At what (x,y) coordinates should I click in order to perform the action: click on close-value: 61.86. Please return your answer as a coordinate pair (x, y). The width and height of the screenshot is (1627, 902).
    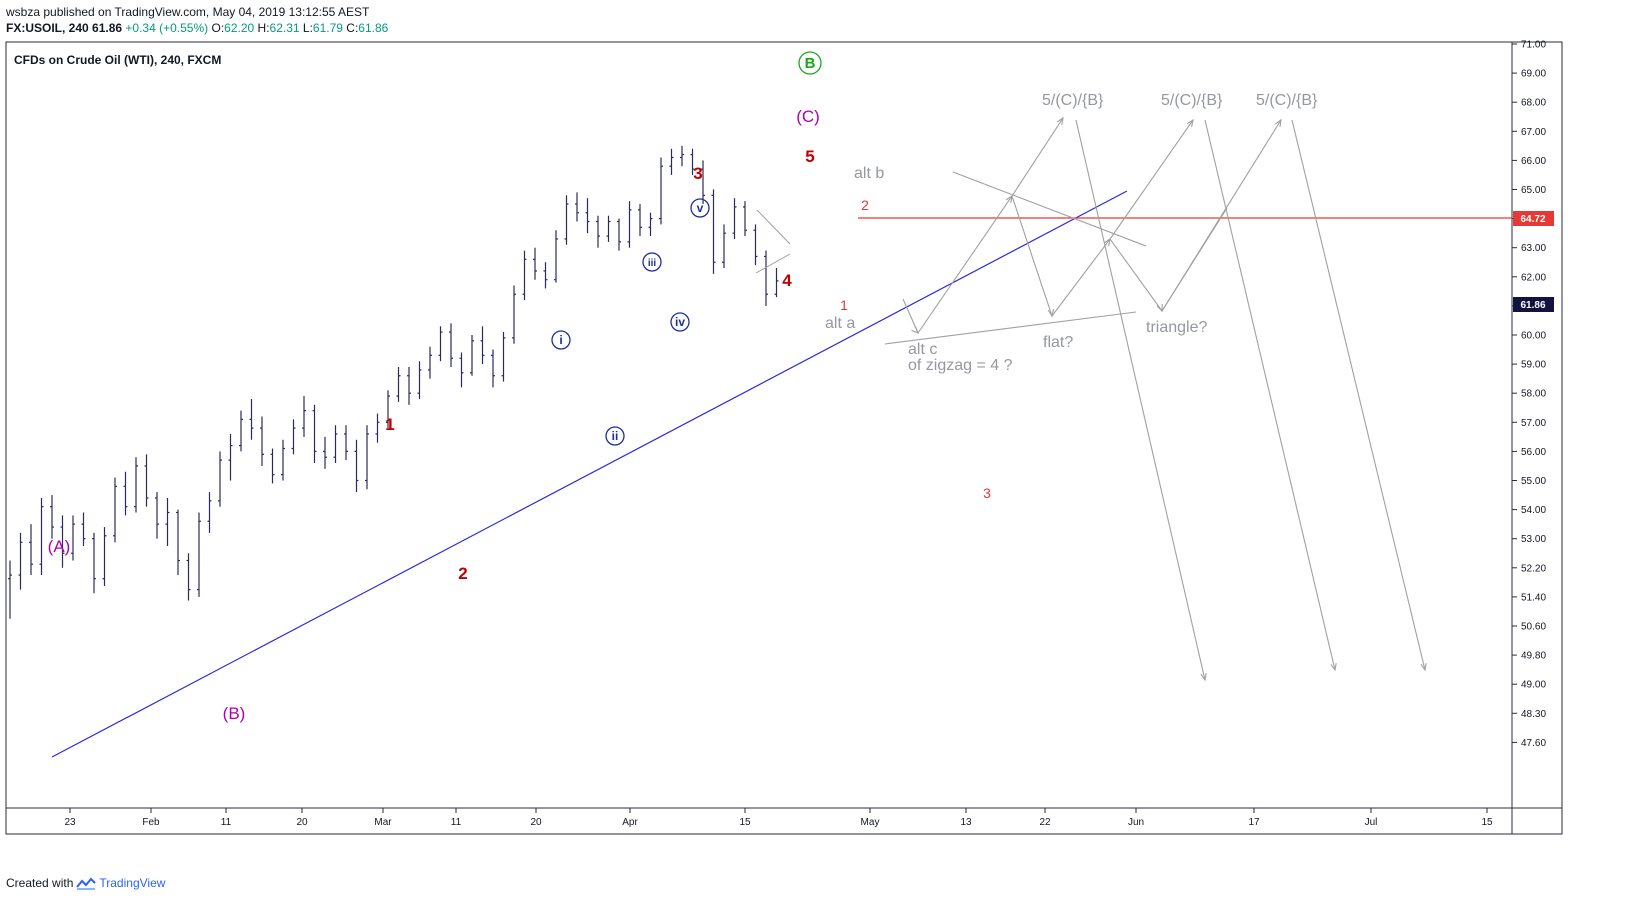
    Looking at the image, I should click on (373, 28).